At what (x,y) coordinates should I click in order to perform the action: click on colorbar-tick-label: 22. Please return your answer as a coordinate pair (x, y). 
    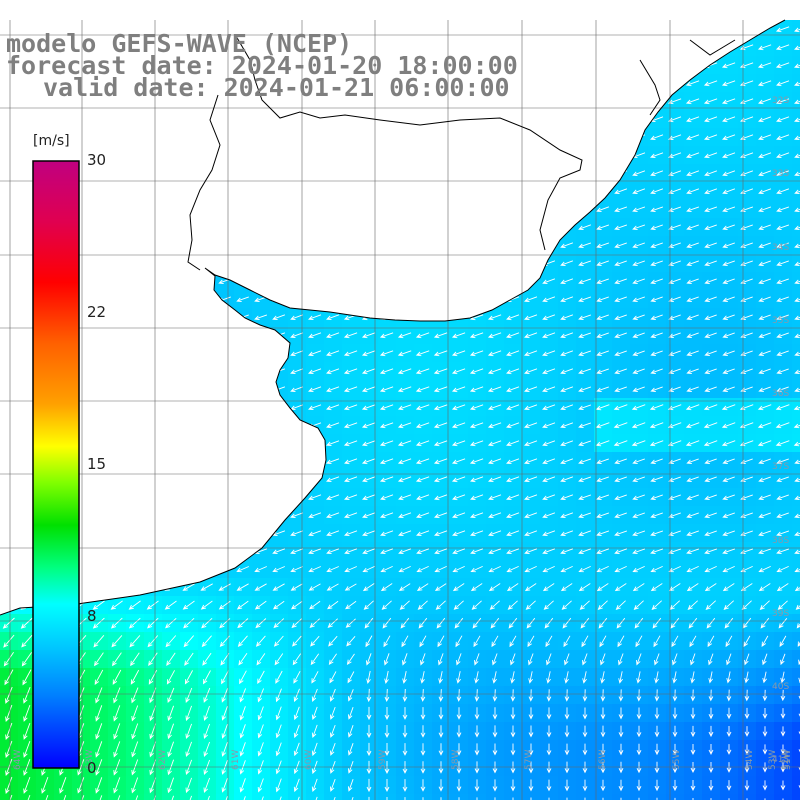
    Looking at the image, I should click on (97, 312).